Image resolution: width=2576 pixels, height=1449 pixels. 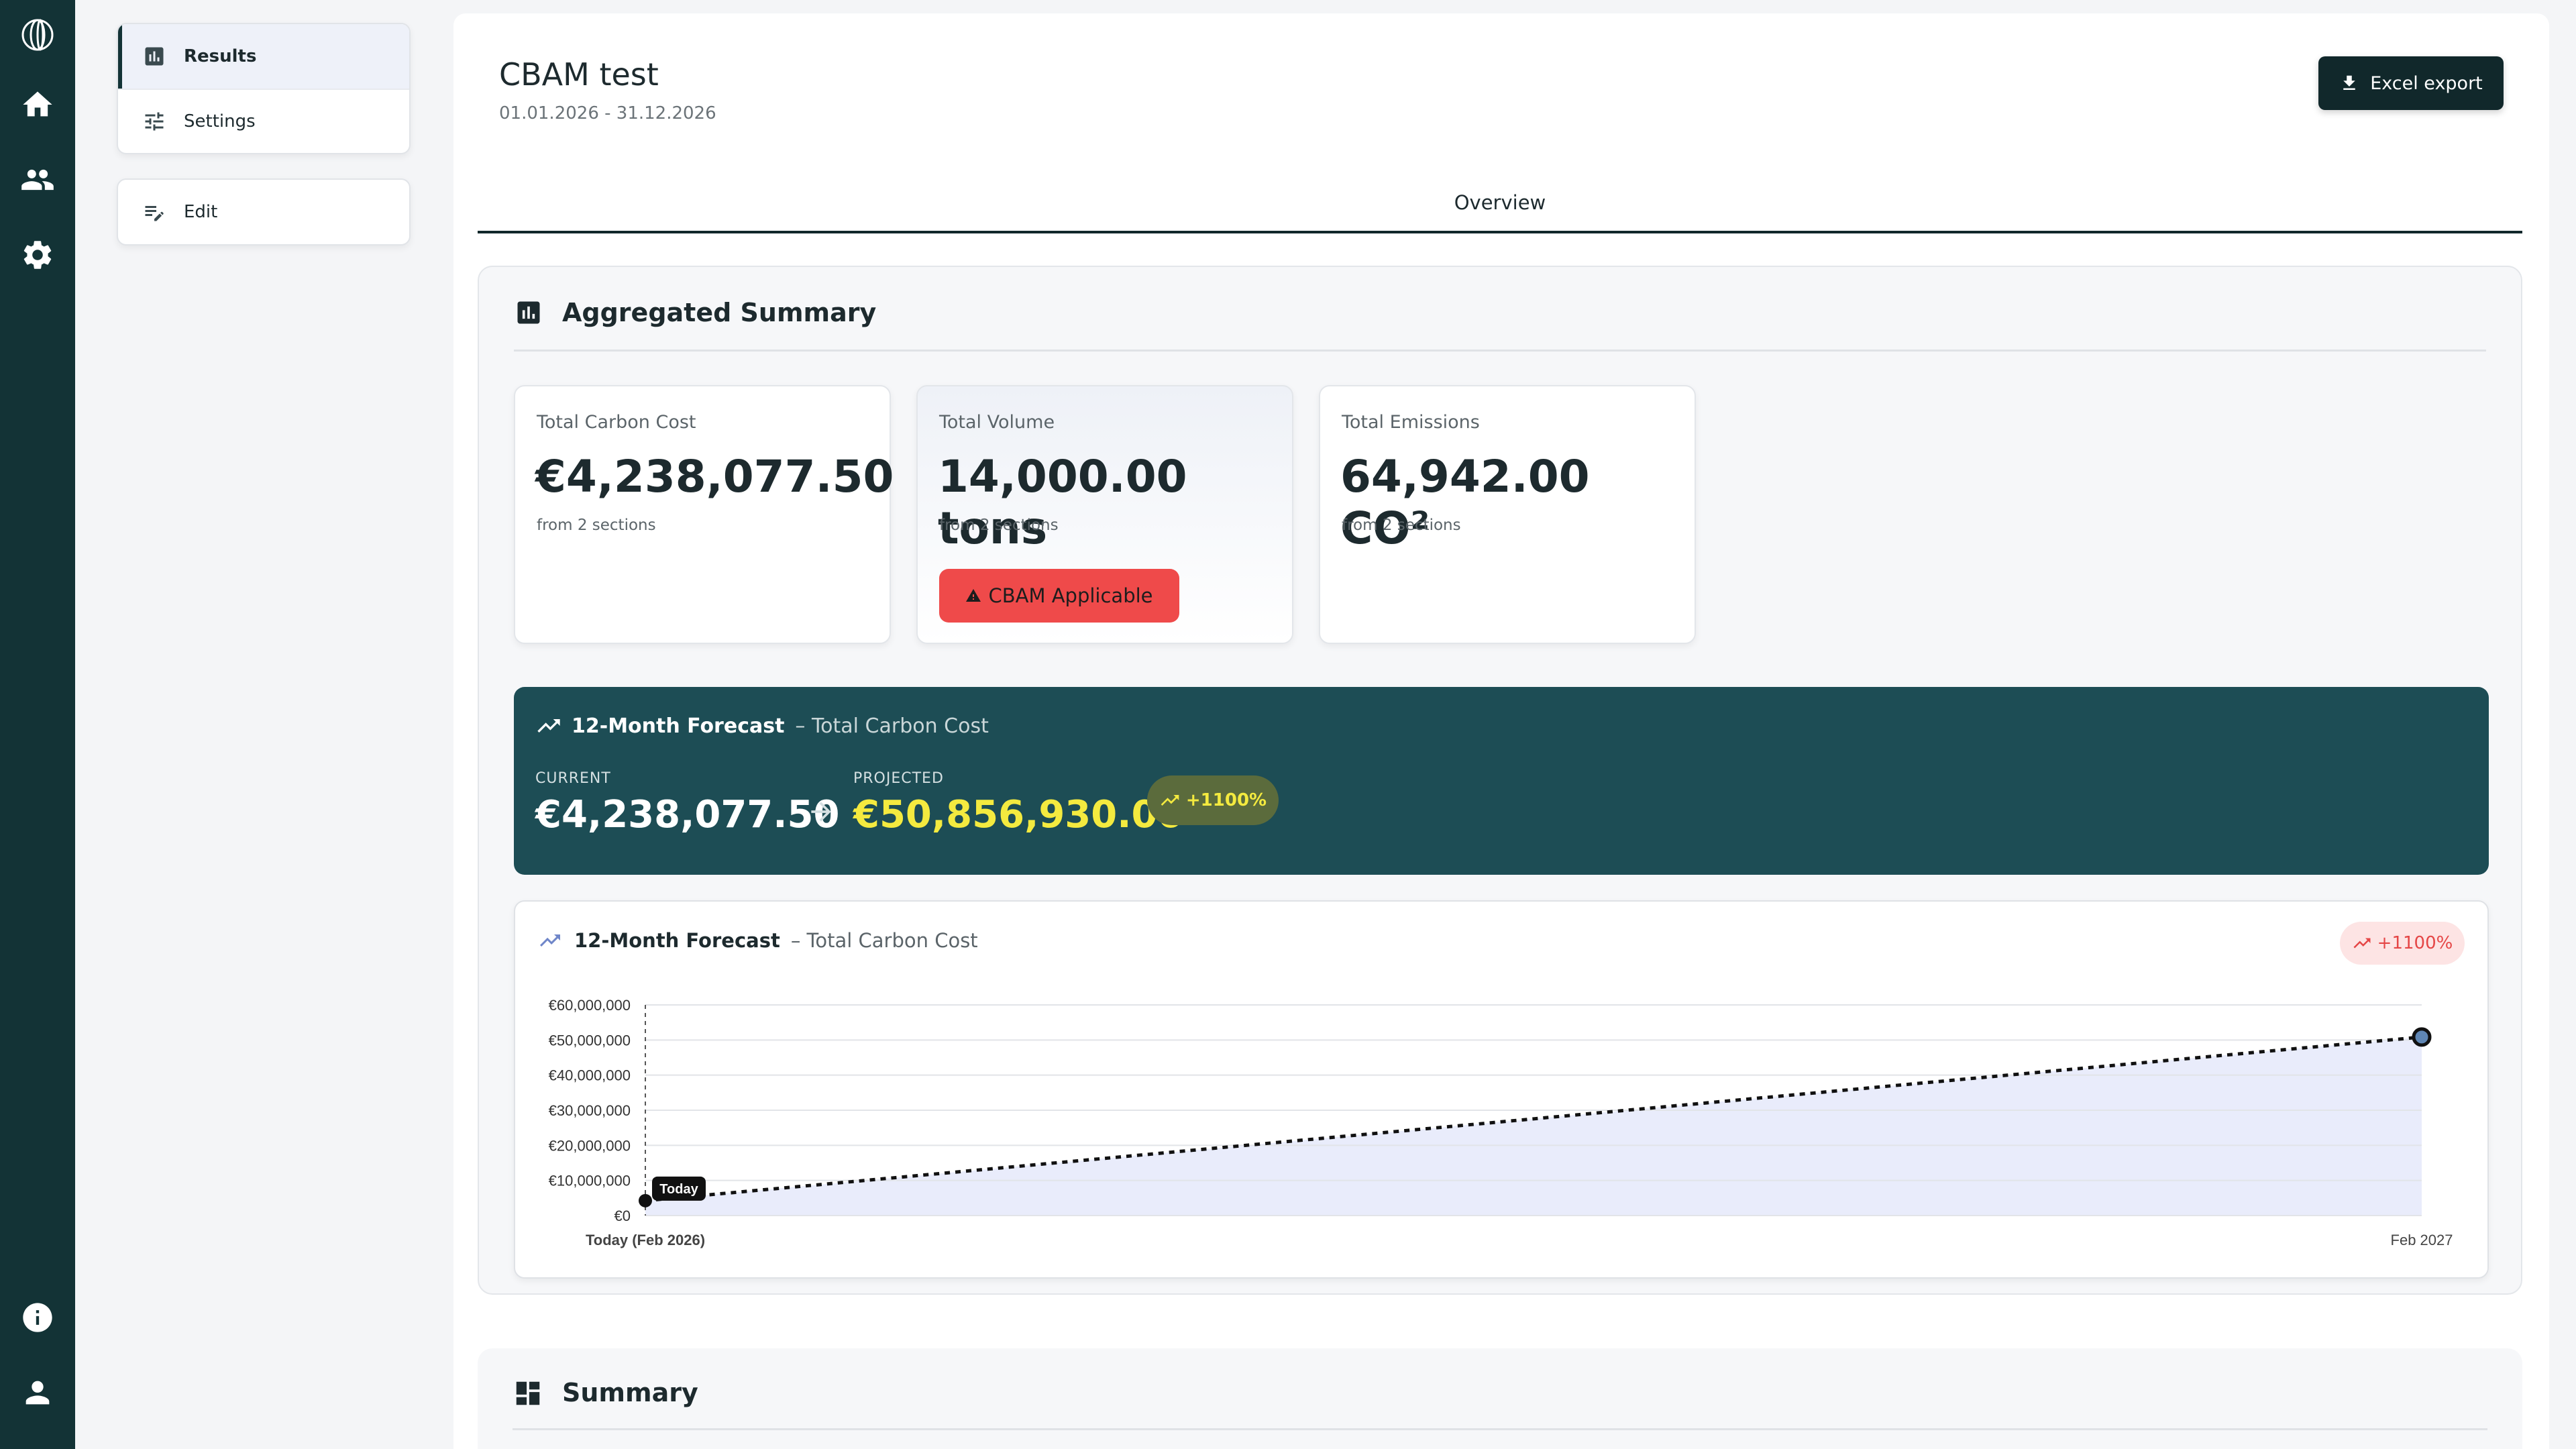 I want to click on nav-item-edit-label: Edit, so click(x=201, y=212).